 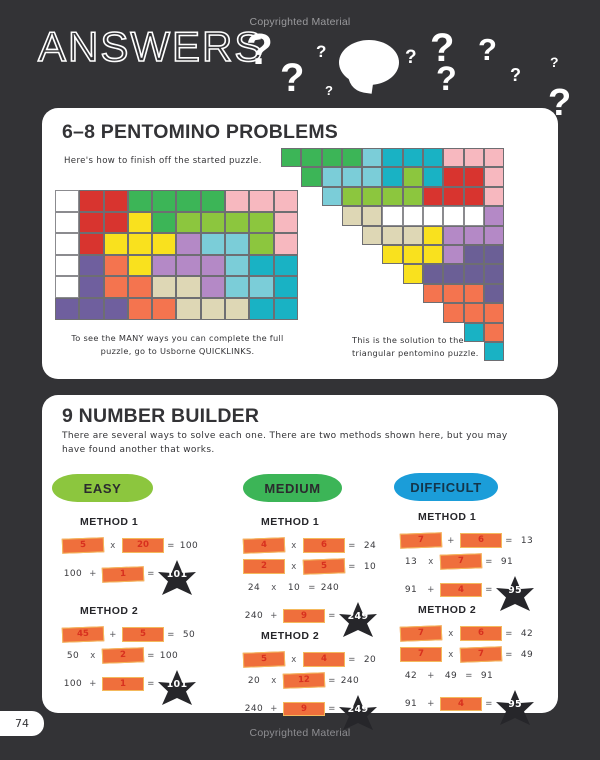 I want to click on method-heading: METHOD 2, so click(x=447, y=610).